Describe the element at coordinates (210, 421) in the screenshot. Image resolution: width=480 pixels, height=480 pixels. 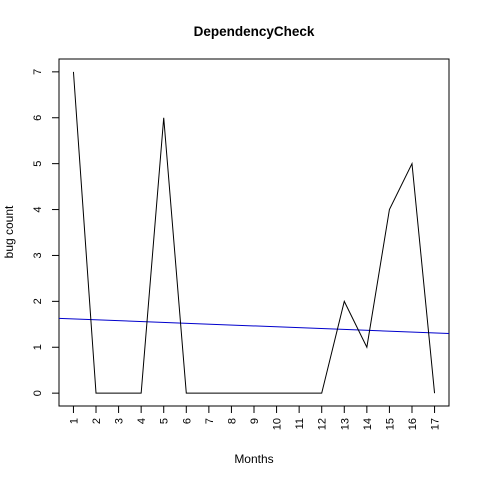
I see `x-tick-label: 7` at that location.